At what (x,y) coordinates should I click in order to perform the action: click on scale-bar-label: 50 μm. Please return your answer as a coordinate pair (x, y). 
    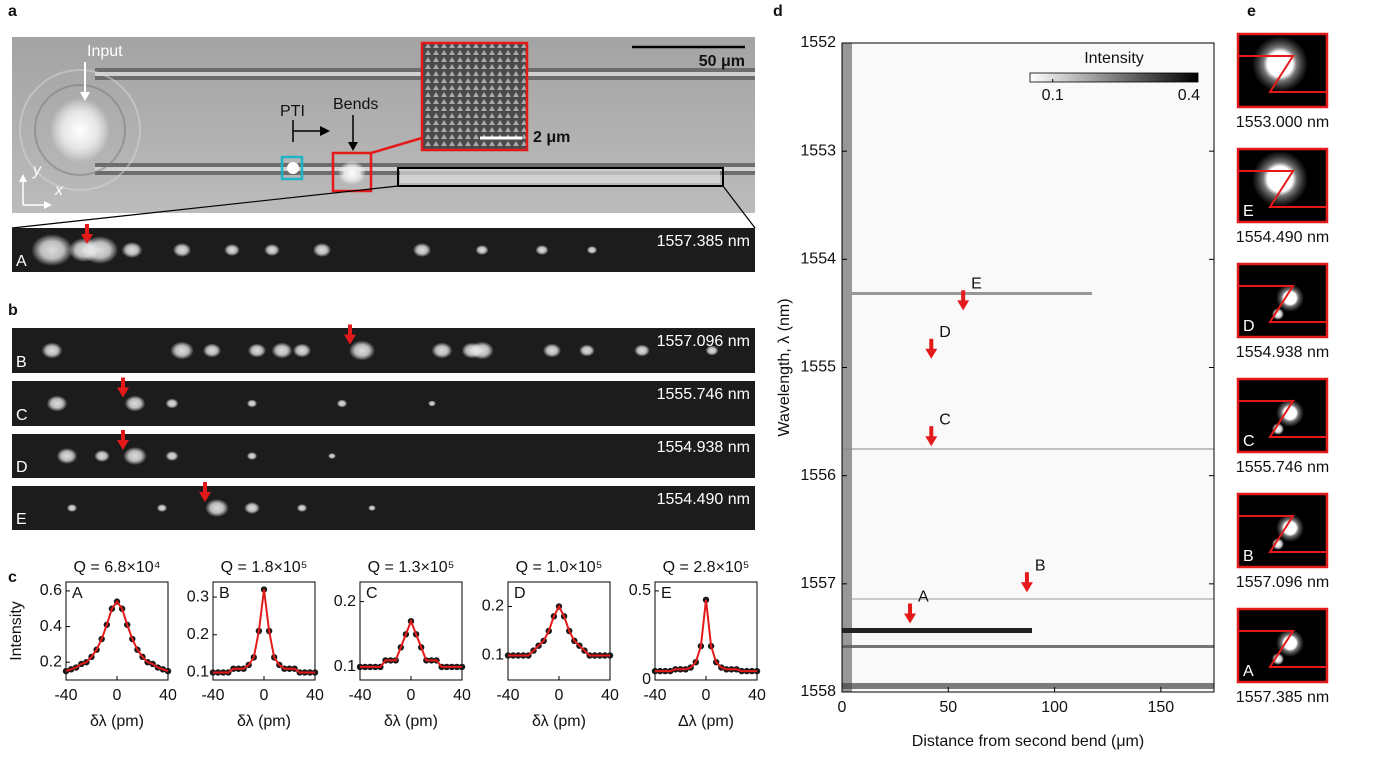
    Looking at the image, I should click on (722, 61).